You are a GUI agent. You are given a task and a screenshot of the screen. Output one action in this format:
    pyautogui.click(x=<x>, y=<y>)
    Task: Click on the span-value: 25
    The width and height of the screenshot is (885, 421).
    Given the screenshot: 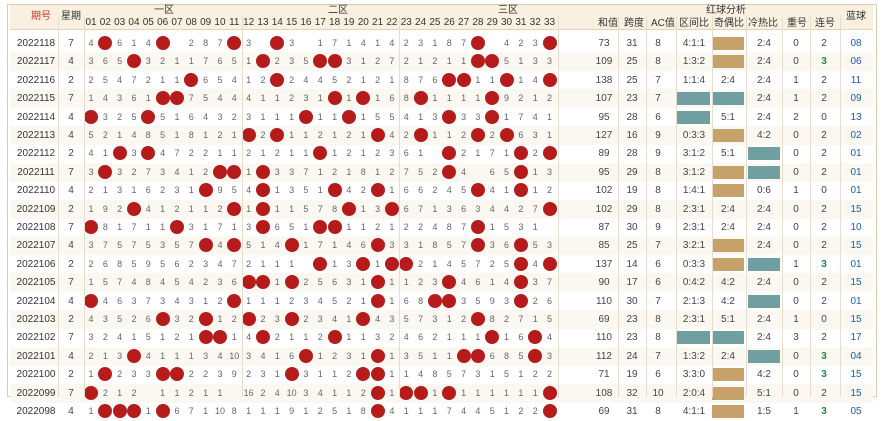 What is the action you would take?
    pyautogui.click(x=632, y=80)
    